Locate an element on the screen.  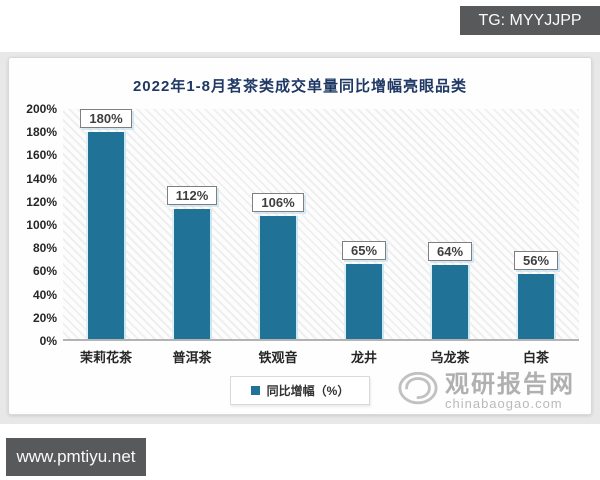
legend: 同比增幅（%） is located at coordinates (300, 390).